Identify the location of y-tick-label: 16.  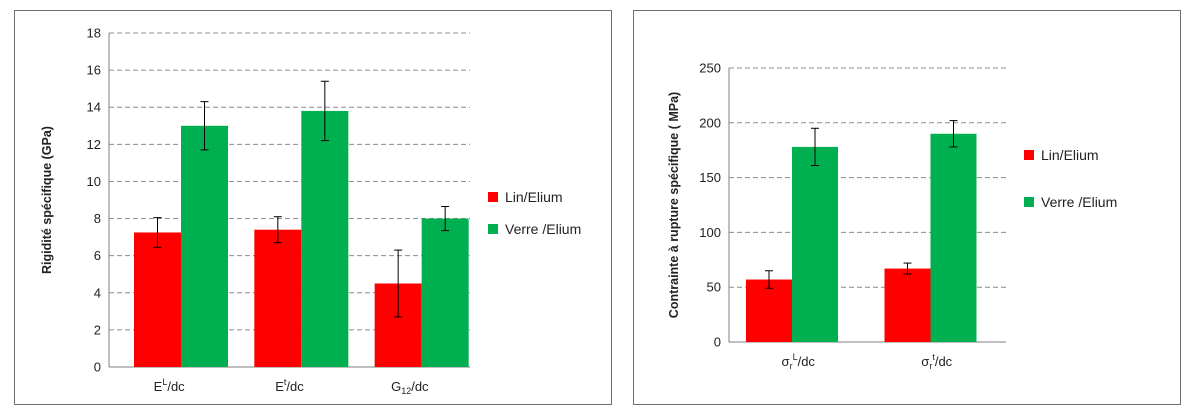
(94, 70).